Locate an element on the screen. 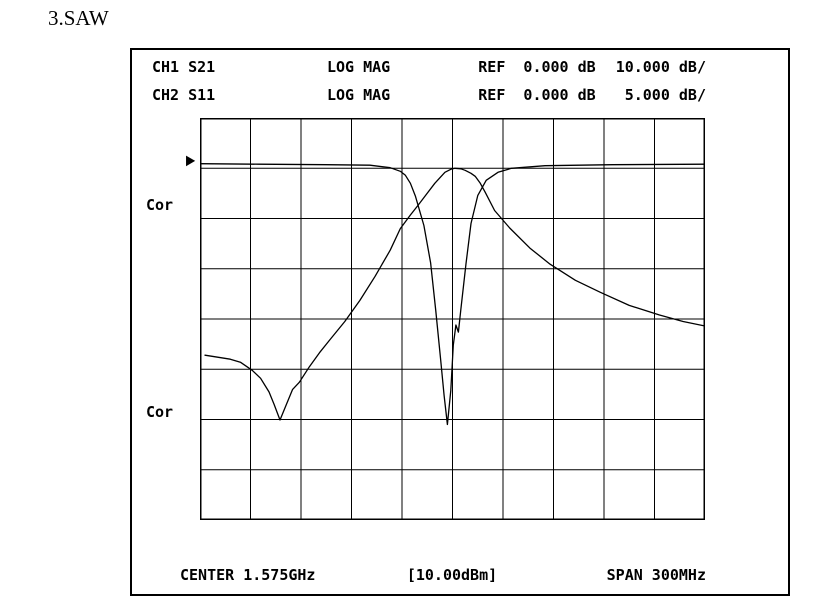  section-title: 3.SAW is located at coordinates (78, 18).